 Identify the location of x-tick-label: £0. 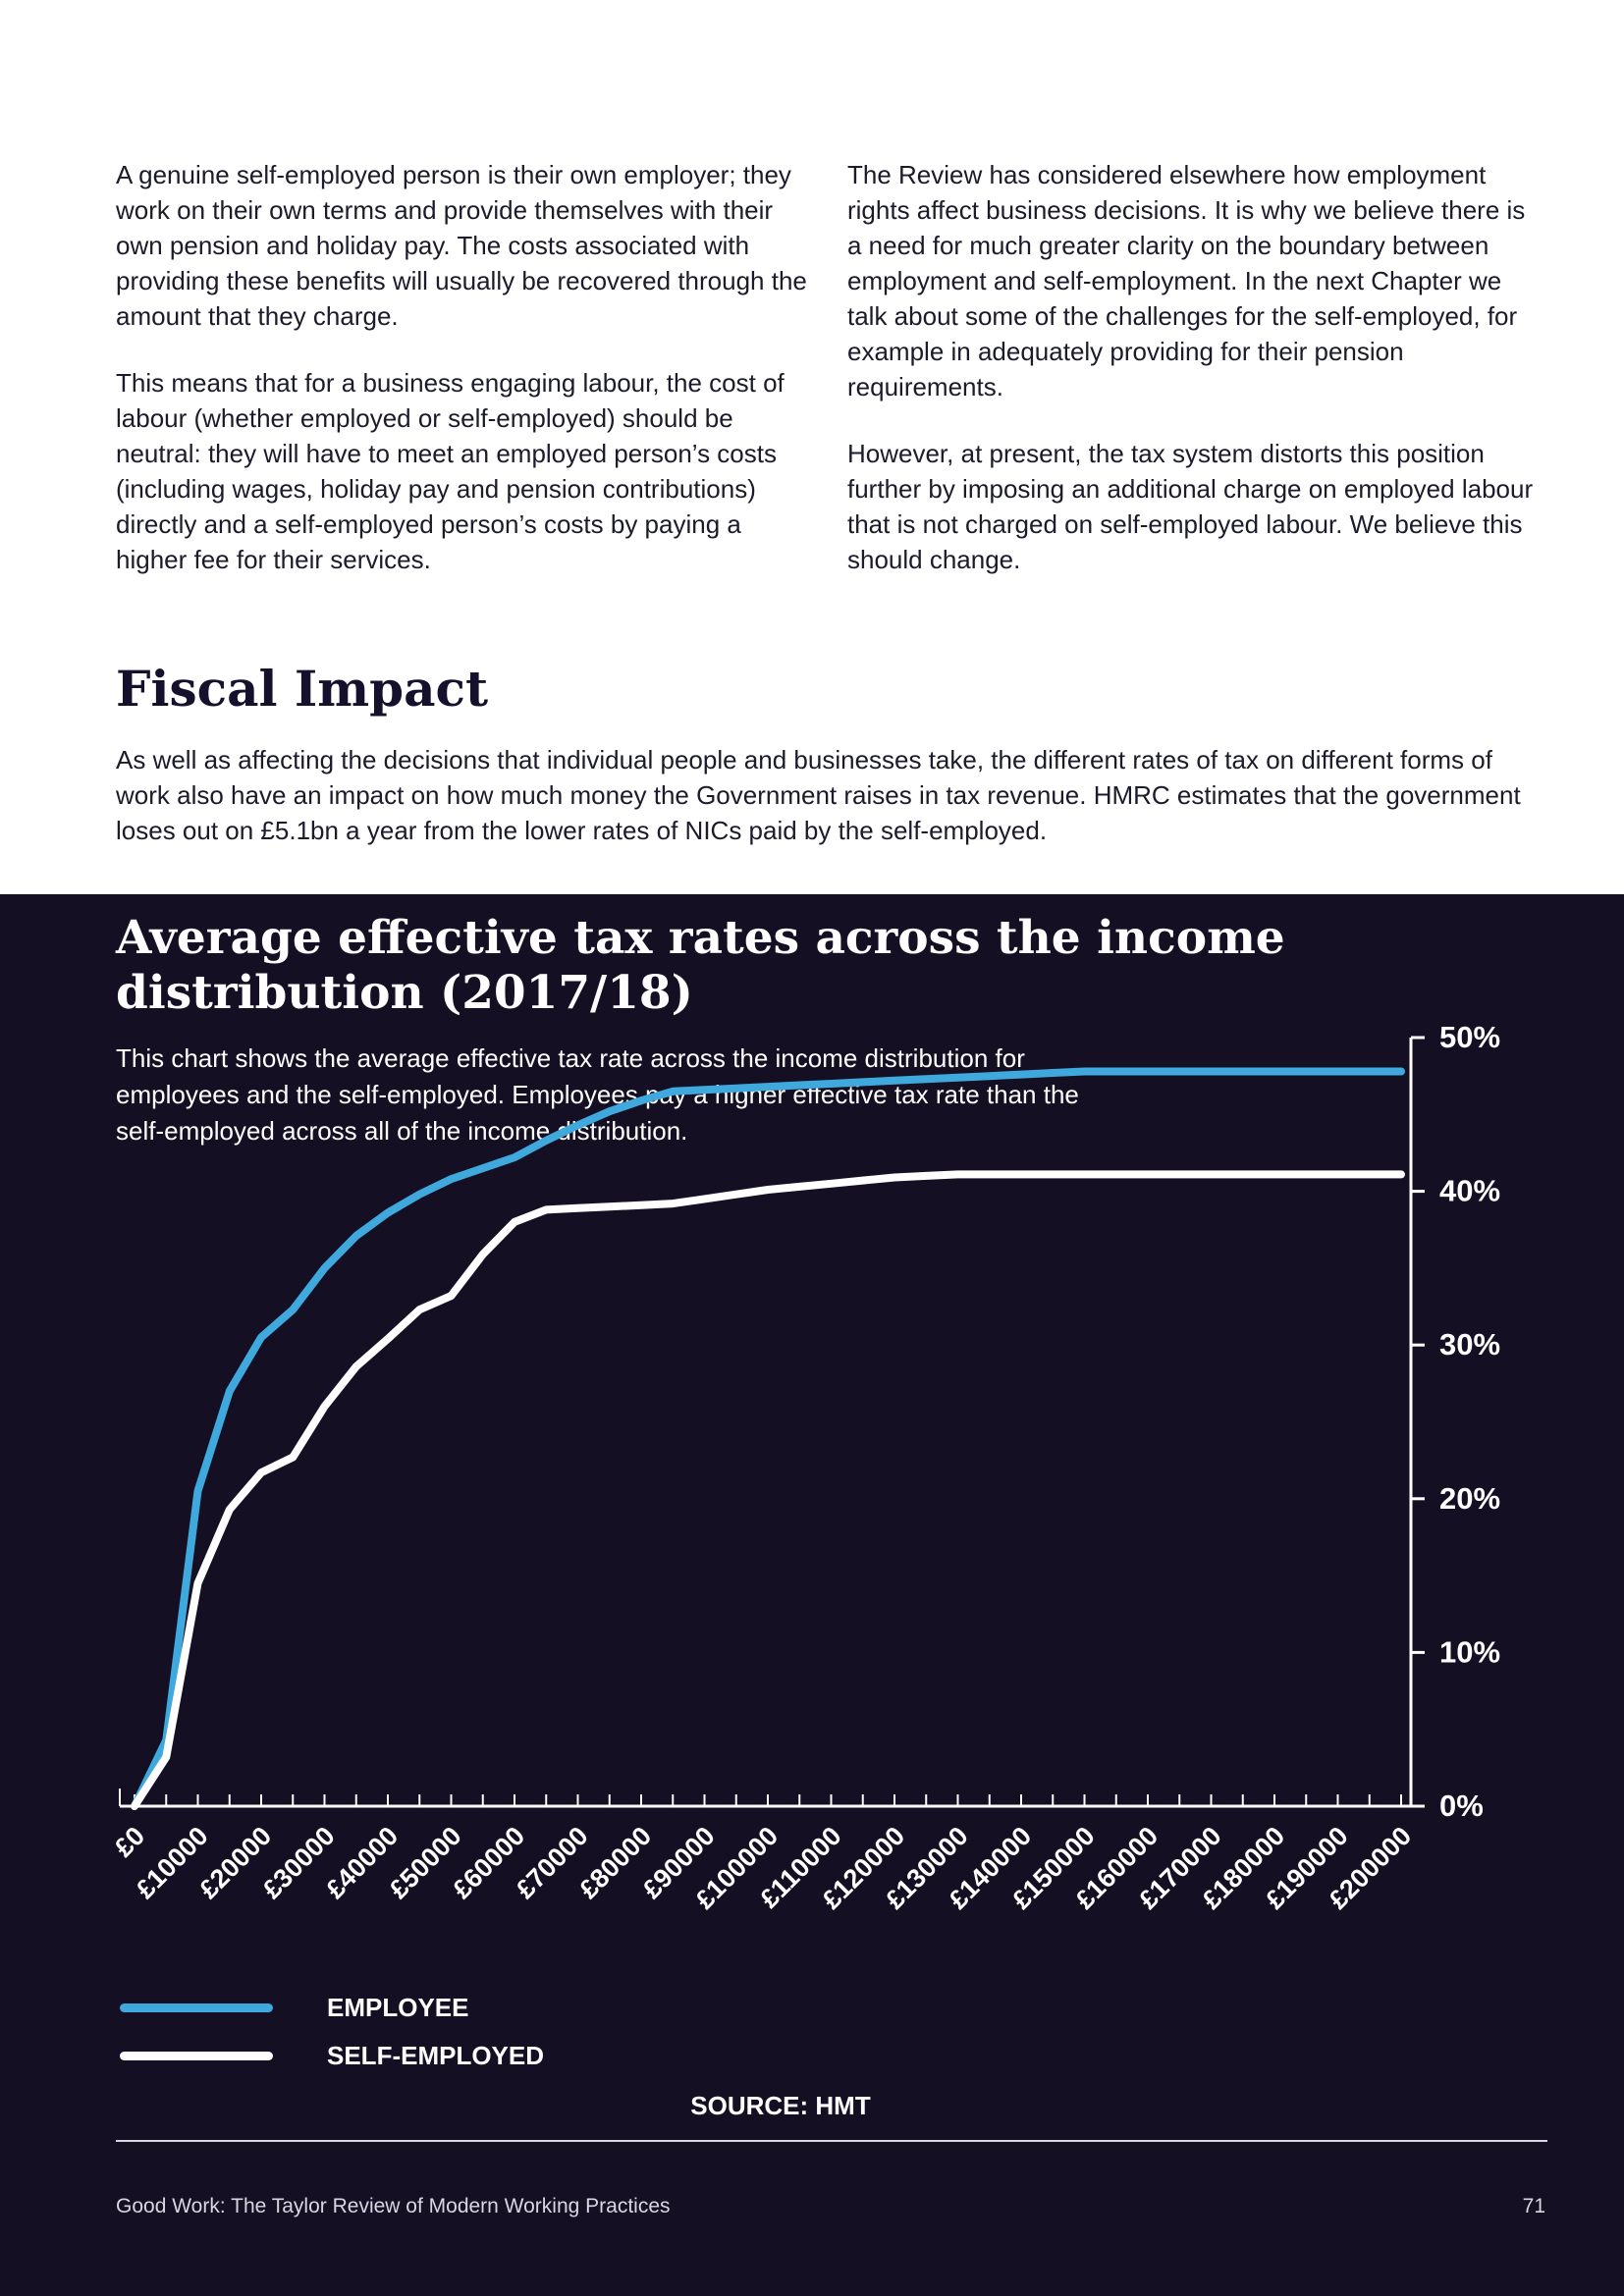
(129, 1842).